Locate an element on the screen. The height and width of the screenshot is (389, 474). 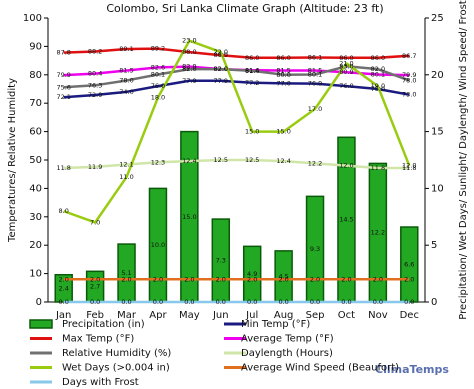
y2-tick-label: 15 is located at coordinates (437, 132).